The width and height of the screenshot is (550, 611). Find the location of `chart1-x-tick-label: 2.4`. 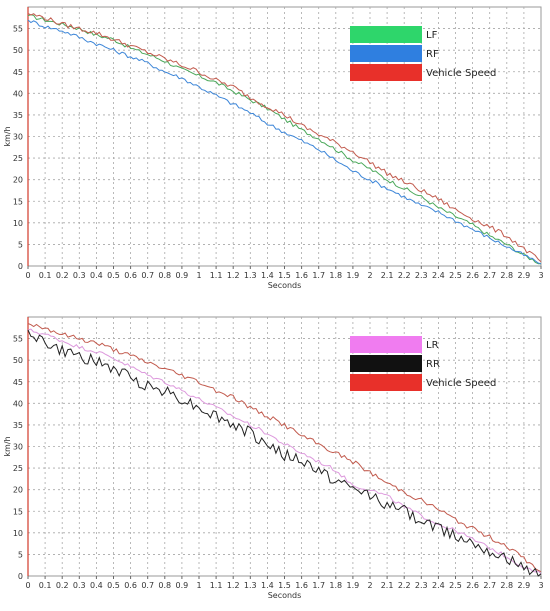

chart1-x-tick-label: 2.4 is located at coordinates (438, 585).